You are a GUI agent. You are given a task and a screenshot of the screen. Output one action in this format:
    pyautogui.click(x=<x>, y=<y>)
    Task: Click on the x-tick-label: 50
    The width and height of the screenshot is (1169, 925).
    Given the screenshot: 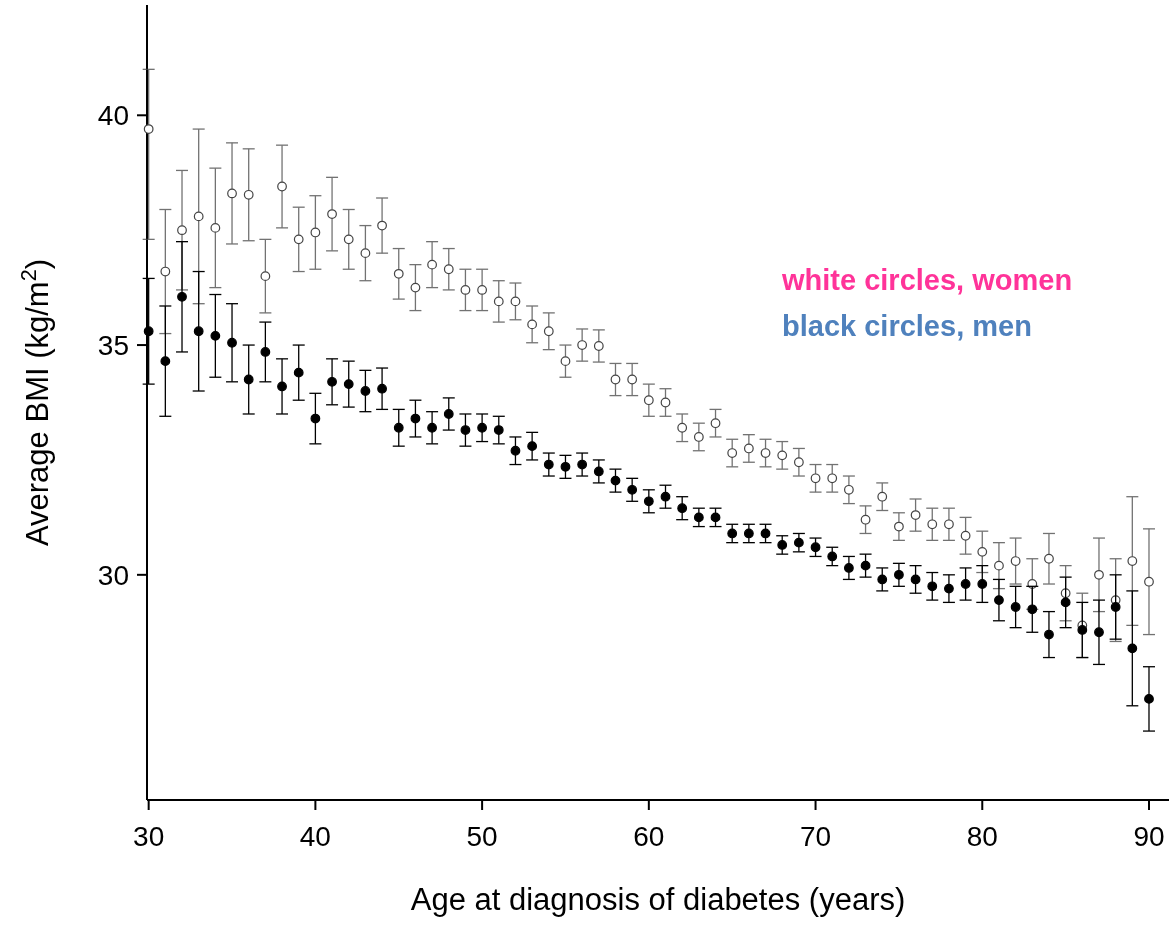 What is the action you would take?
    pyautogui.click(x=482, y=836)
    